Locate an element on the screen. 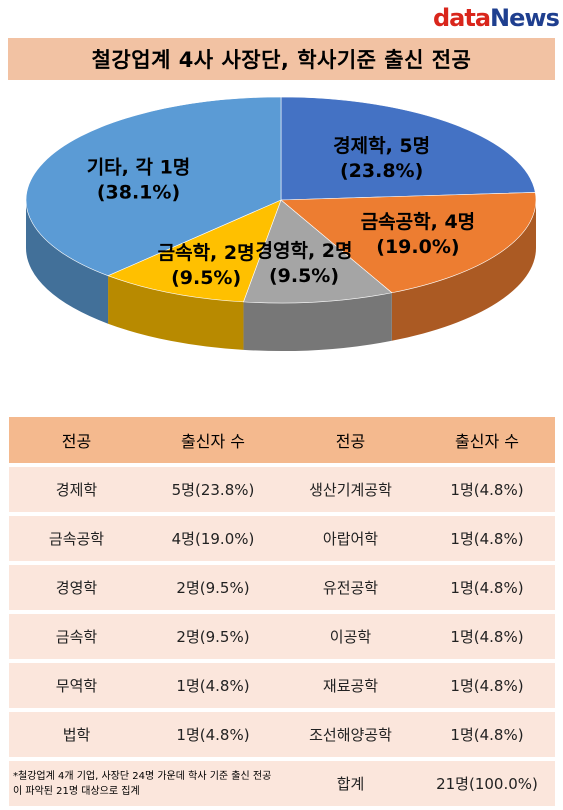 The height and width of the screenshot is (810, 563). table-row: 경영학 2명(9.5%) 유전공학 1명(4.8%) is located at coordinates (282, 587).